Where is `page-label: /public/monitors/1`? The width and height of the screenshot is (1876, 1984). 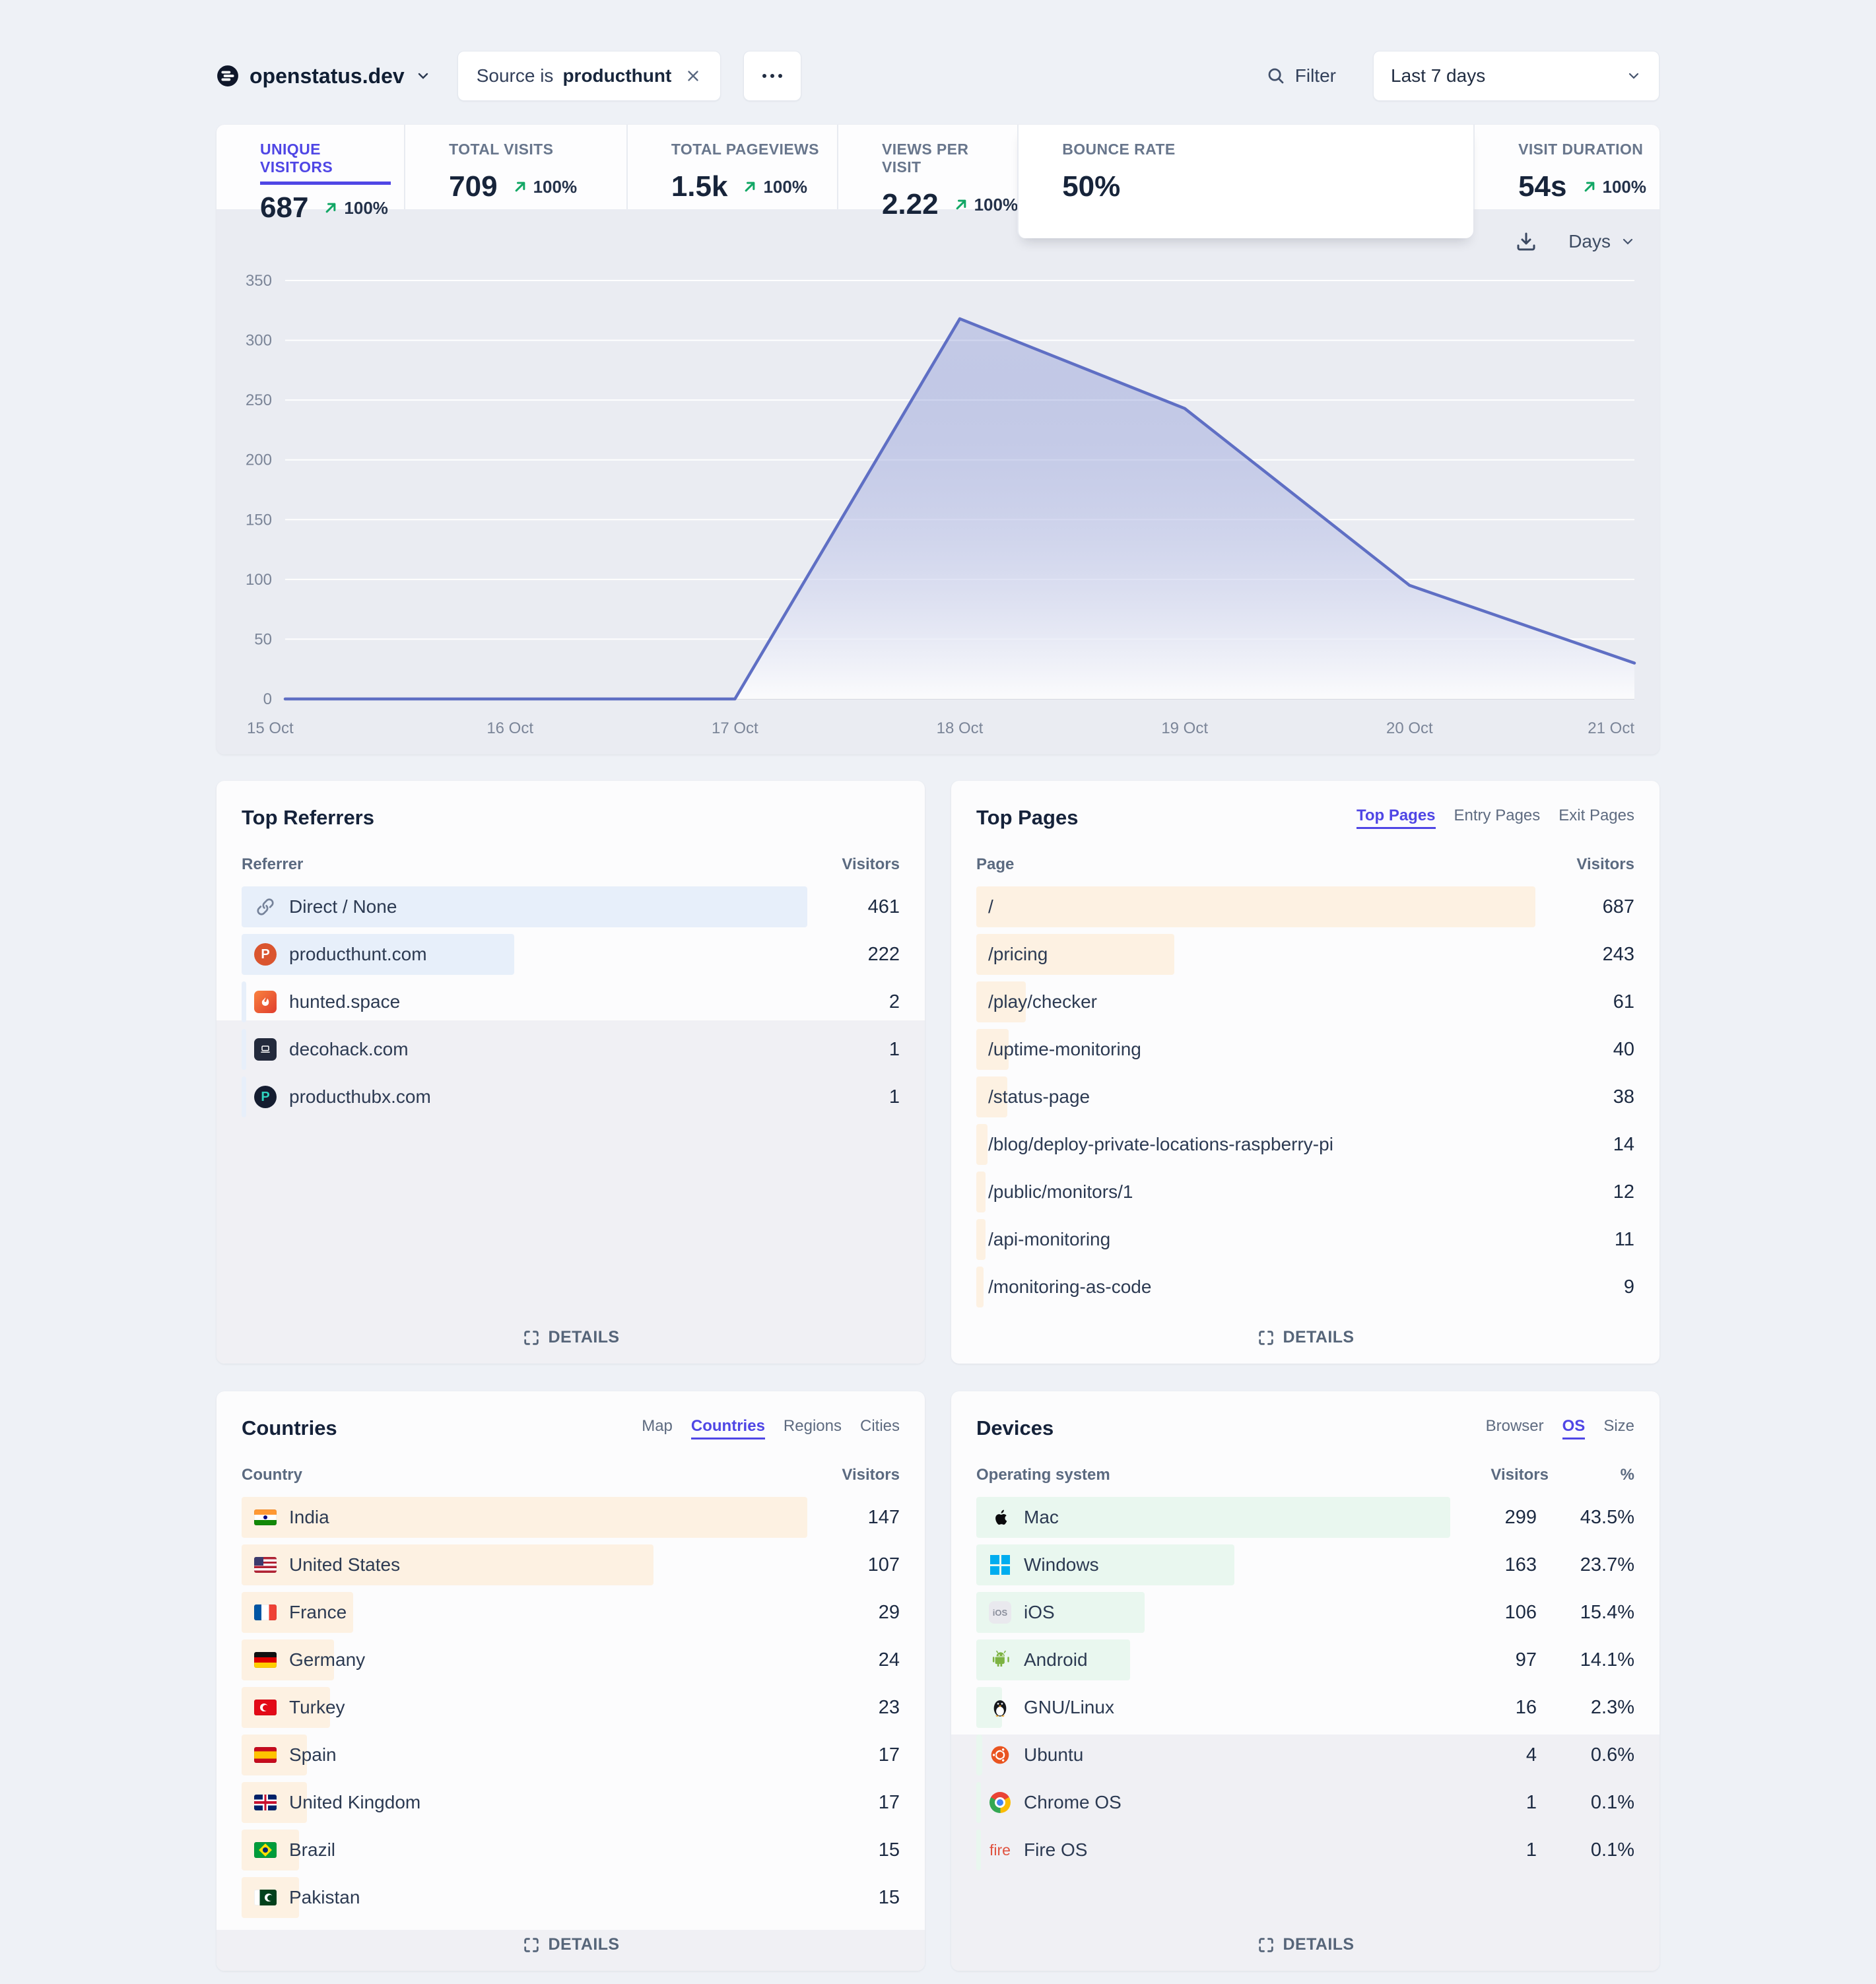
page-label: /public/monitors/1 is located at coordinates (1060, 1191).